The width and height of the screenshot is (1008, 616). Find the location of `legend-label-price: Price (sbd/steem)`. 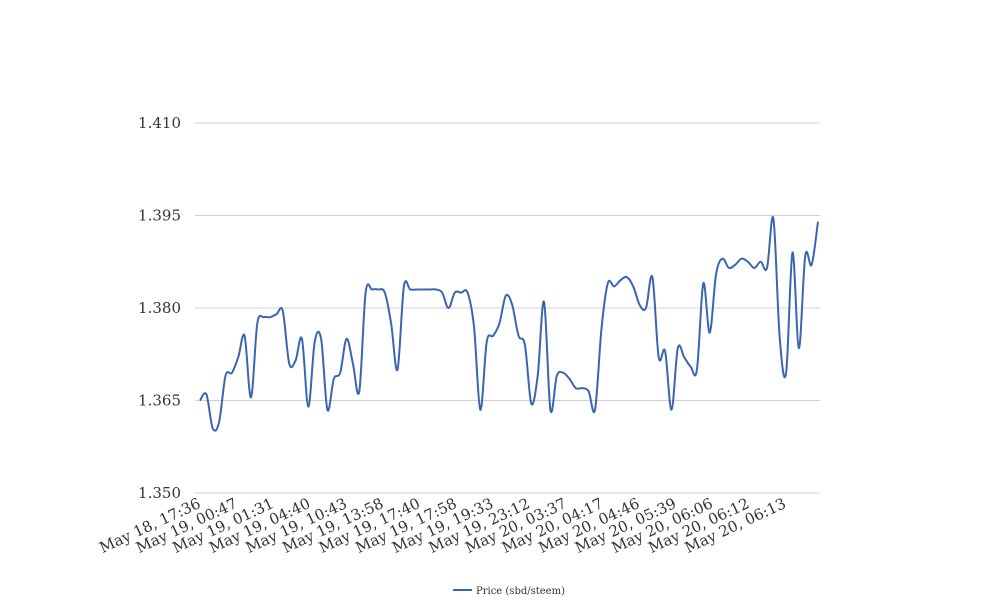

legend-label-price: Price (sbd/steem) is located at coordinates (520, 591).